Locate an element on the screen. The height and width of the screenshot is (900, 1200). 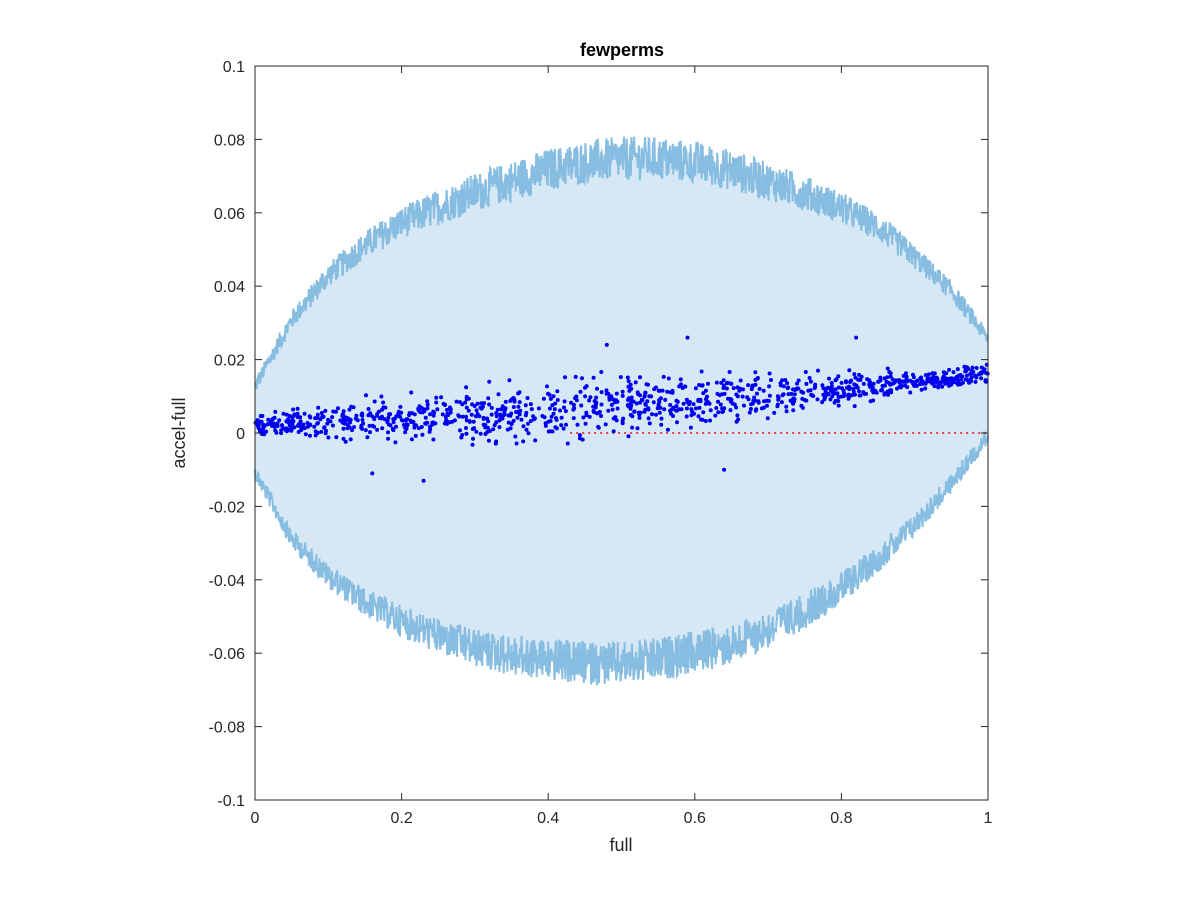
x-tick-label: 0.6 is located at coordinates (695, 818).